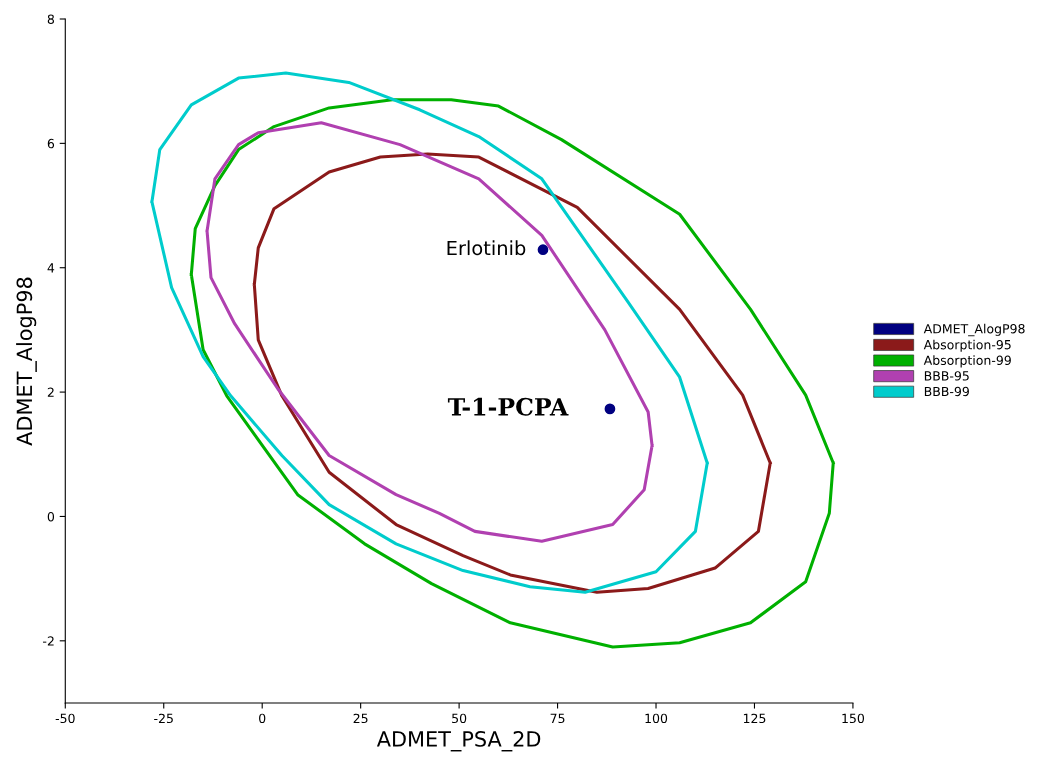 This screenshot has width=1053, height=760. I want to click on x-tick-label: 50, so click(459, 718).